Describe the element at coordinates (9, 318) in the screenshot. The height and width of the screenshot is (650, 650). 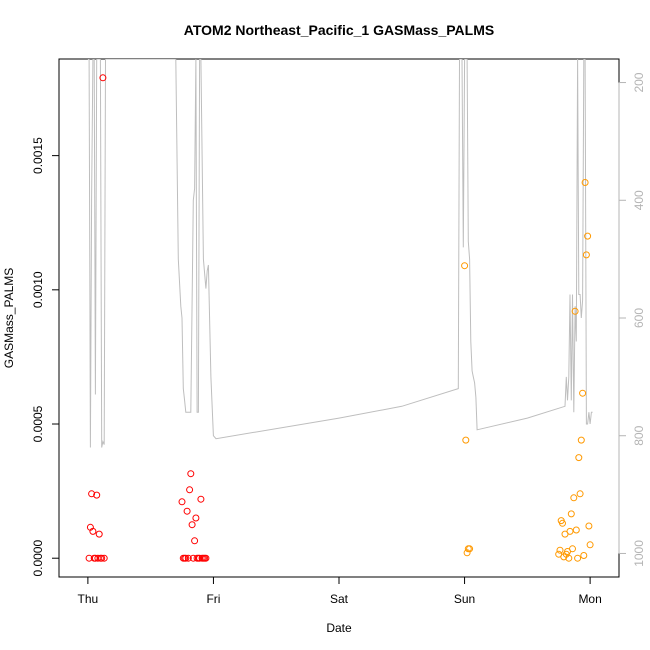
I see `y-axis-label: GASMass_PALMS` at that location.